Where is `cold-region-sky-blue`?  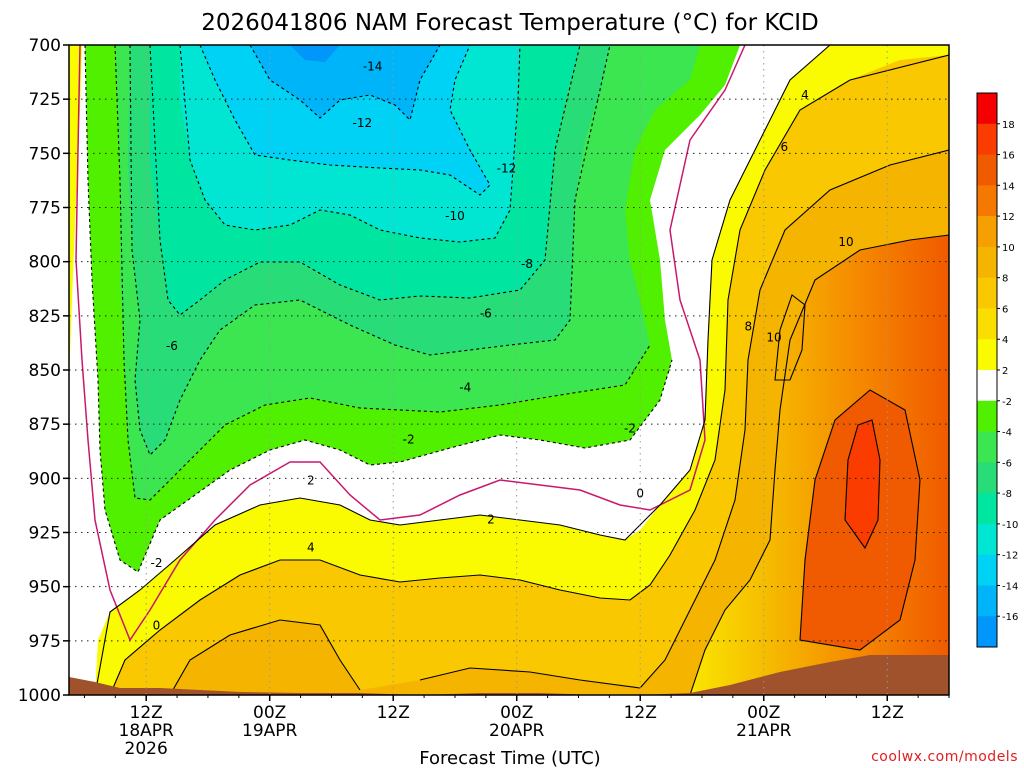
cold-region-sky-blue is located at coordinates (345, 82).